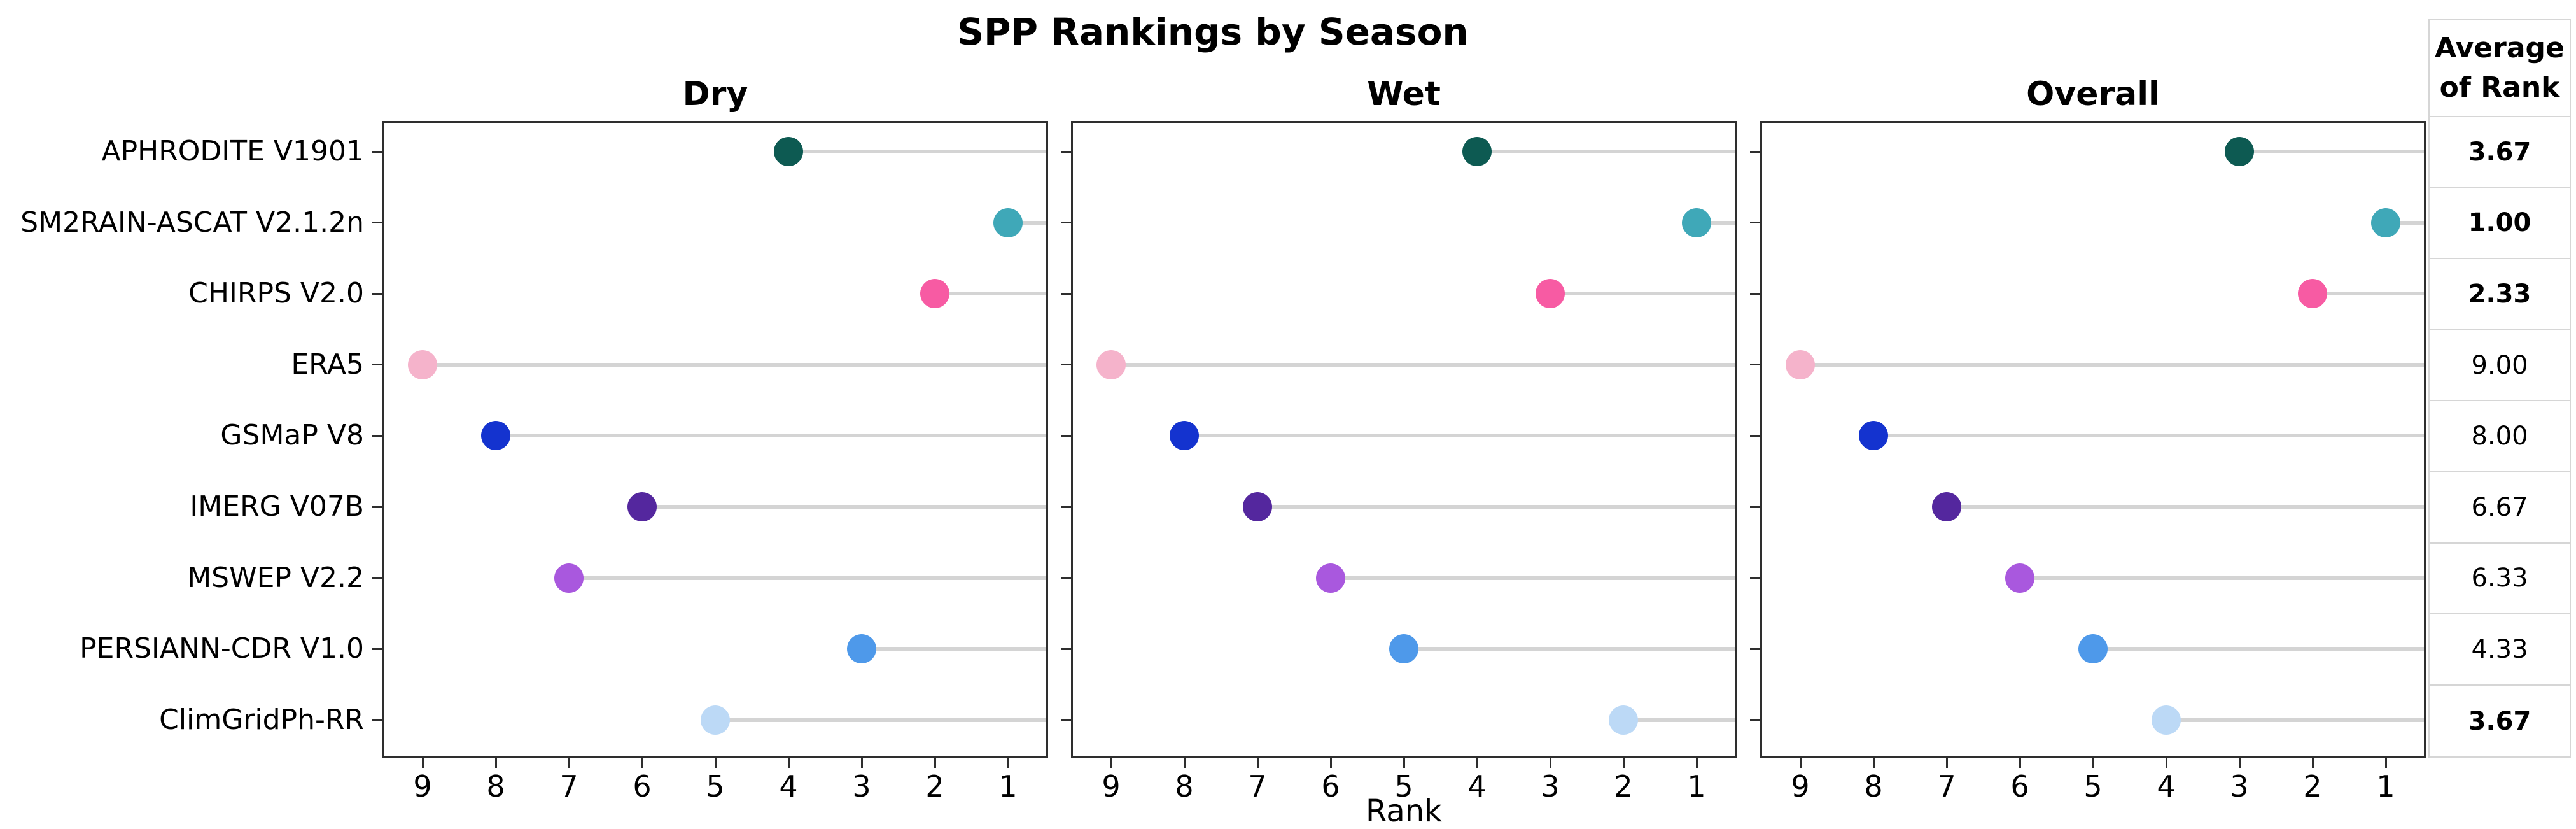  Describe the element at coordinates (715, 786) in the screenshot. I see `x-tick-label-5-dry: 5` at that location.